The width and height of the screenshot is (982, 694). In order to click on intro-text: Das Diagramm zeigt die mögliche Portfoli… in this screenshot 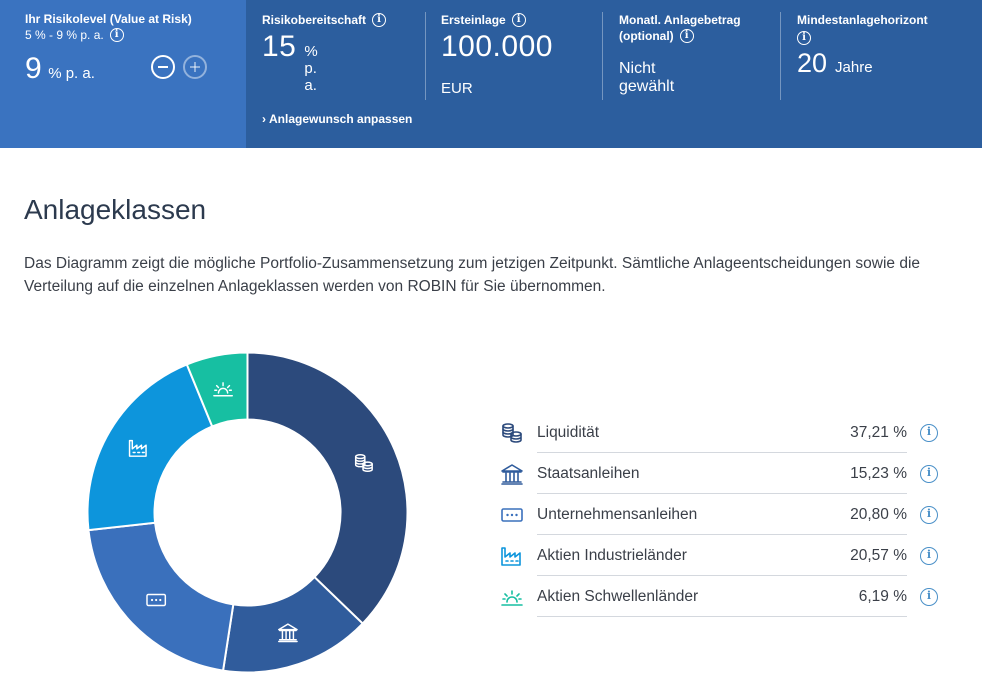, I will do `click(472, 275)`.